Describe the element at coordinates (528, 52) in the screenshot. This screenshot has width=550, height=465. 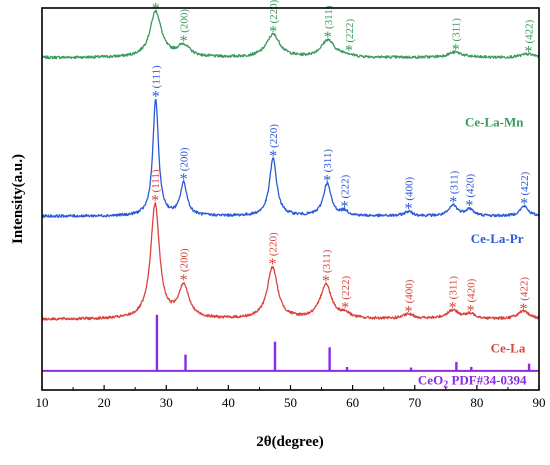
I see `peak-marker-ce-la-mn-7: *` at that location.